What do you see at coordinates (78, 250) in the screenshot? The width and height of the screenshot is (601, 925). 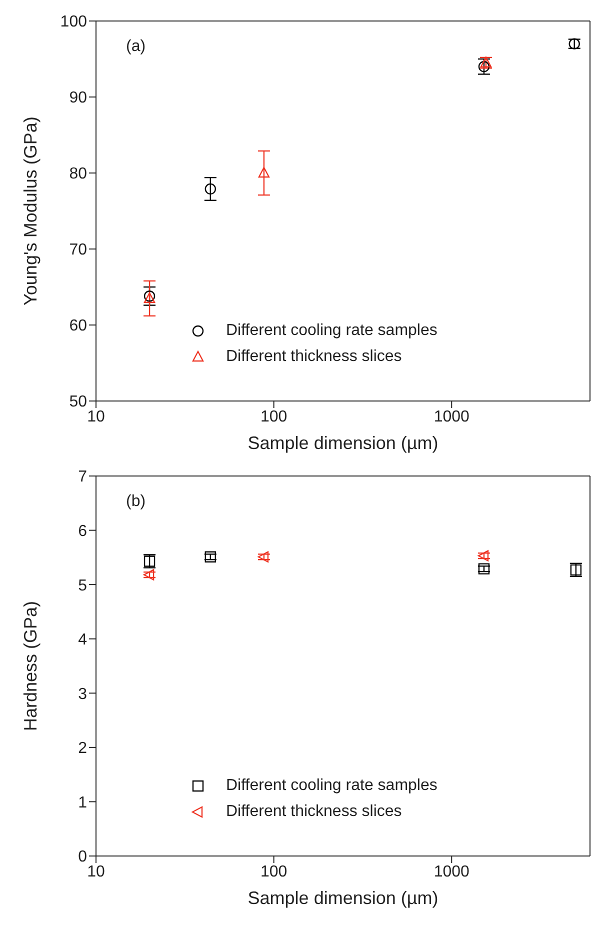 I see `y-tick-label: 70` at bounding box center [78, 250].